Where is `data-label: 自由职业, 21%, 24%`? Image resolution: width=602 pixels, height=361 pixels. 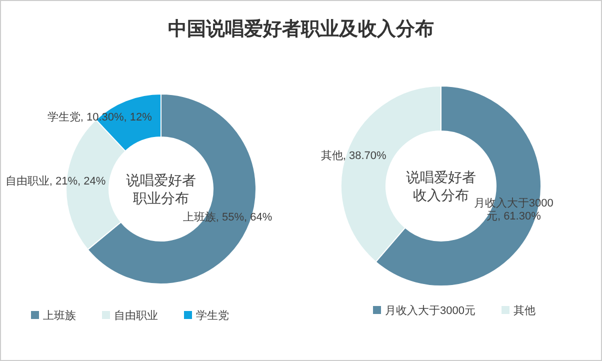 data-label: 自由职业, 21%, 24% is located at coordinates (55, 181).